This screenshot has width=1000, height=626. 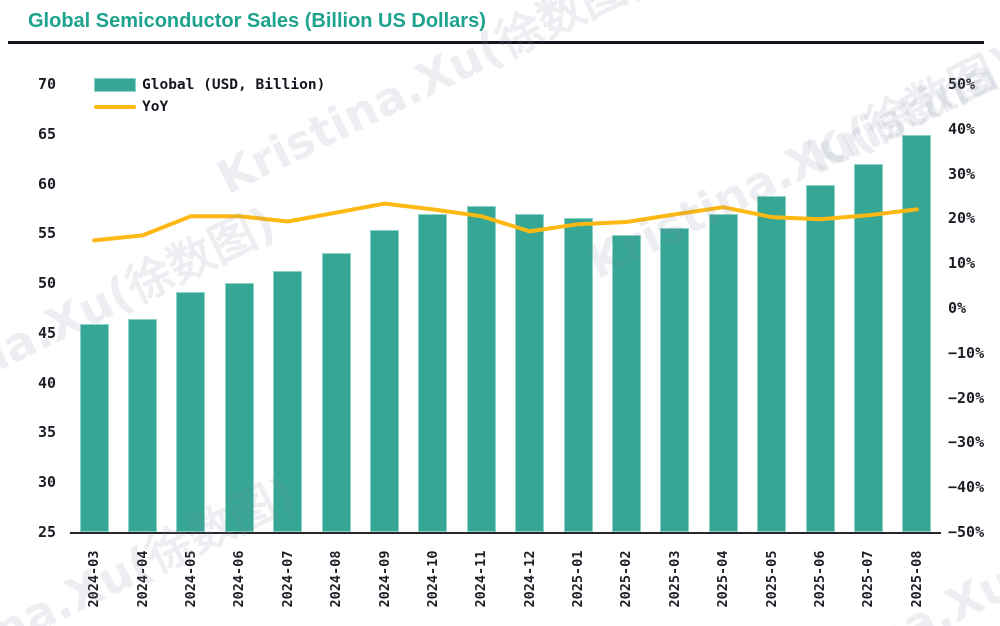 What do you see at coordinates (46, 432) in the screenshot?
I see `left-axis-tick-35: 35` at bounding box center [46, 432].